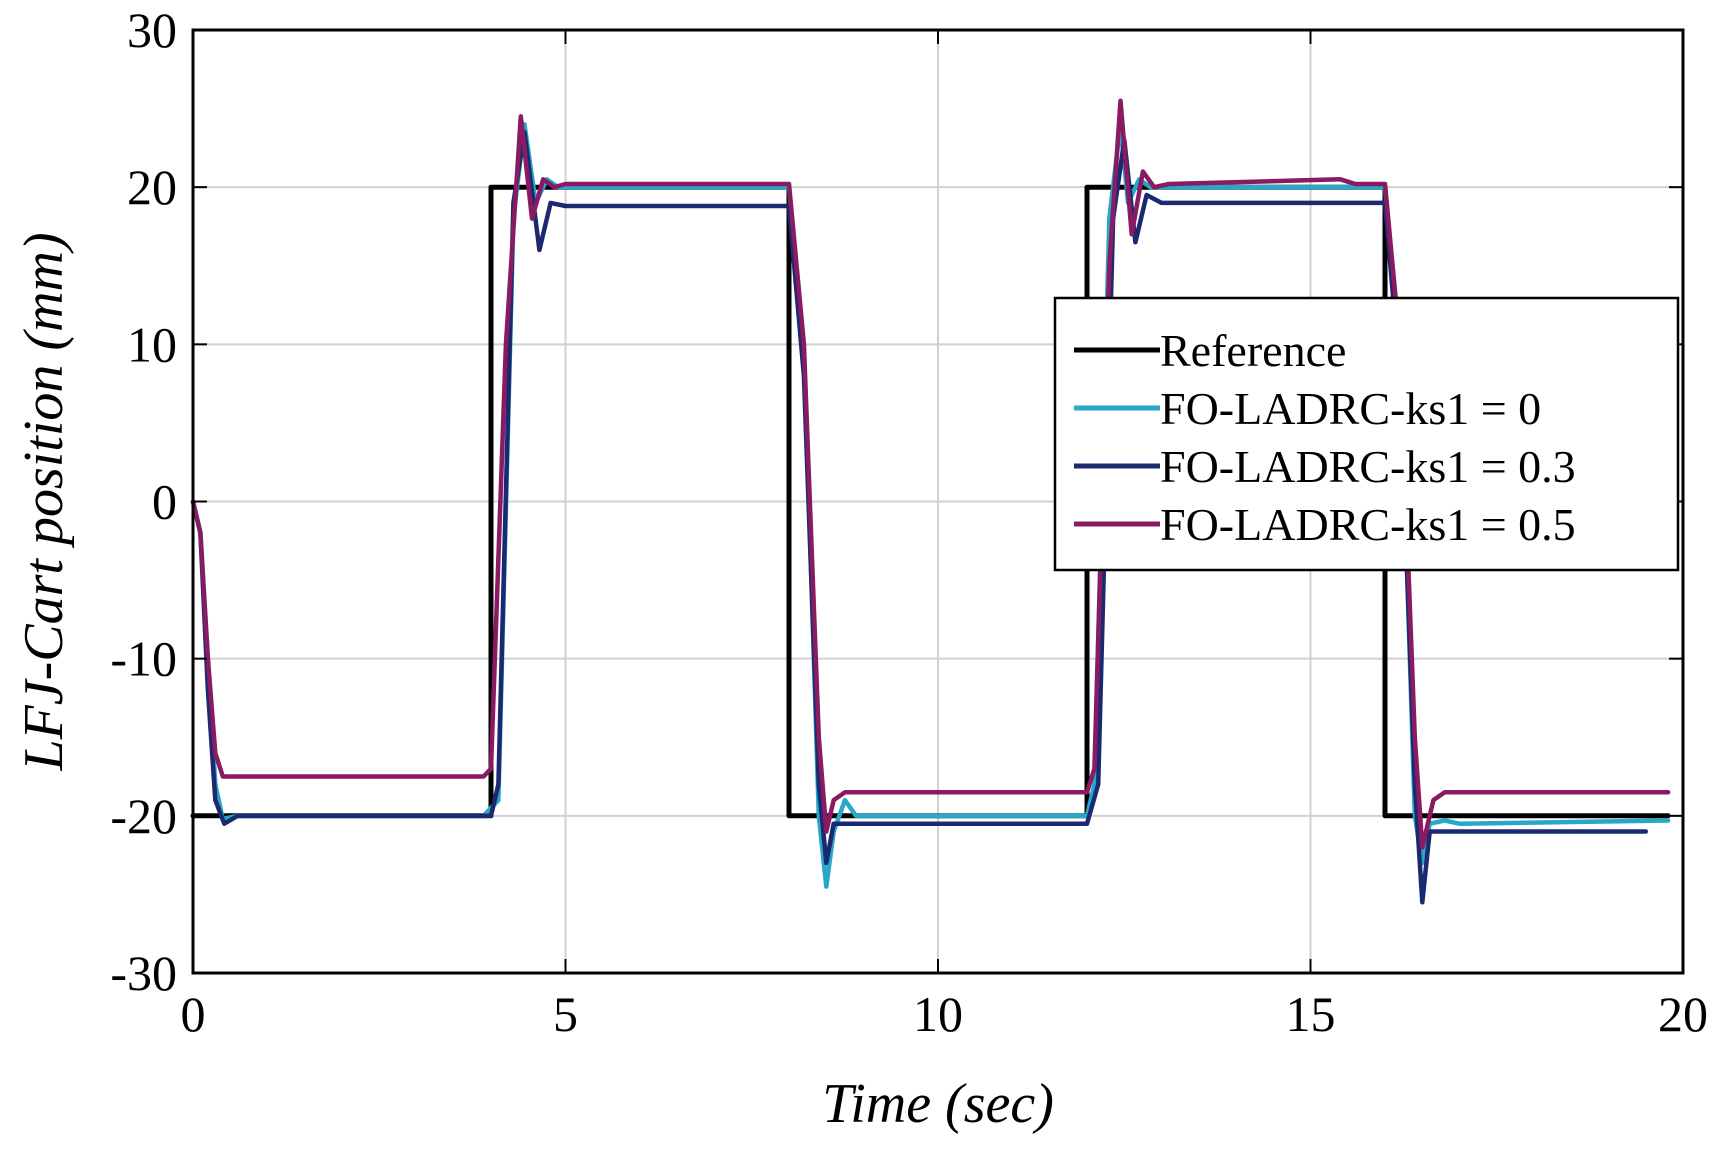  Describe the element at coordinates (1683, 1014) in the screenshot. I see `x-tick-label: 20` at that location.